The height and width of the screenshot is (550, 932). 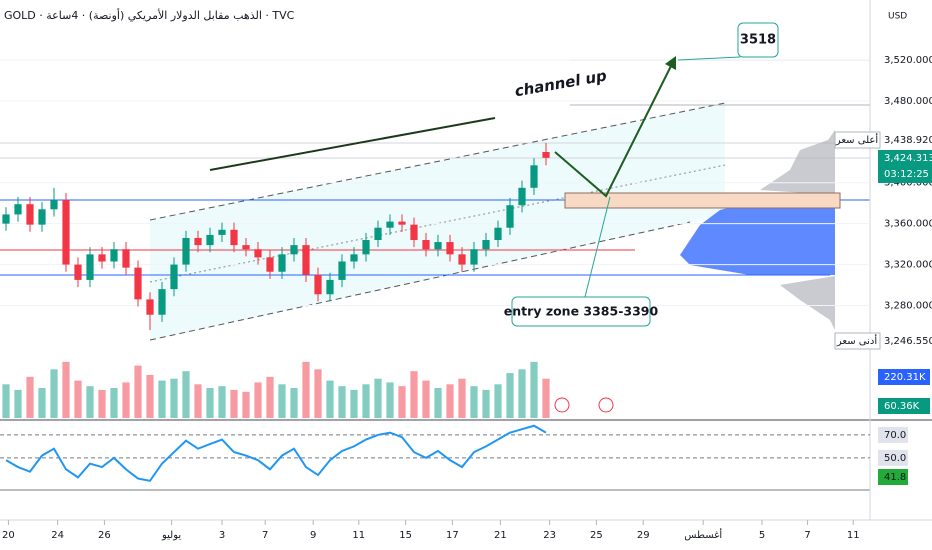 What do you see at coordinates (500, 535) in the screenshot?
I see `x-tick-label: 21` at bounding box center [500, 535].